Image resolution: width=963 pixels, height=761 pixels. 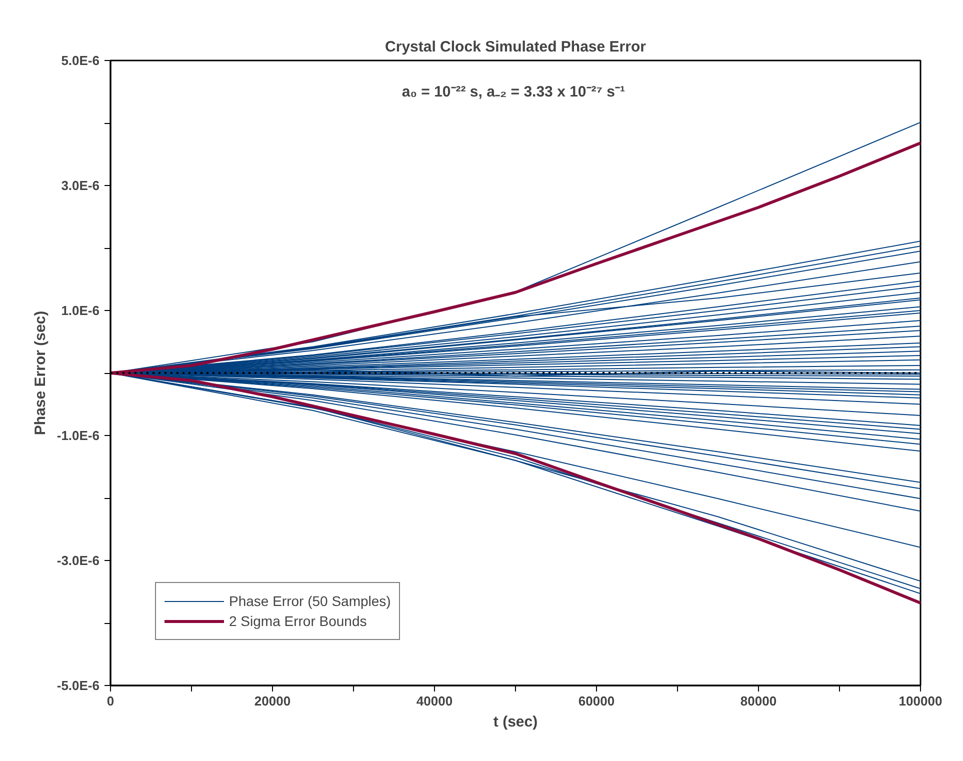 I want to click on chart-title: Crystal Clock Simulated Phase Error, so click(x=515, y=47).